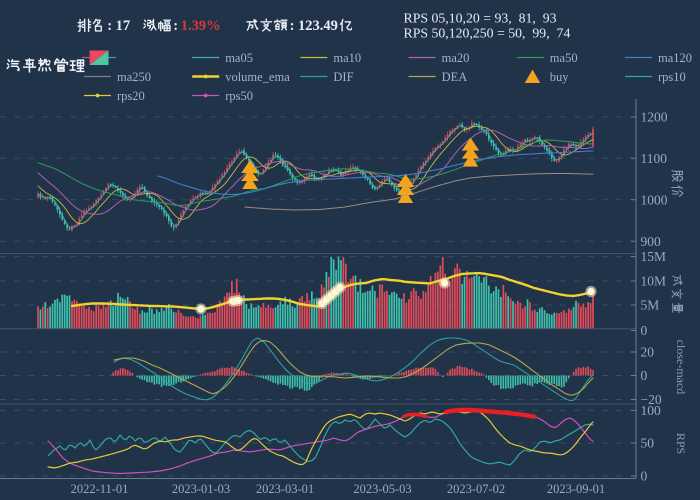  I want to click on svg-text: 2023-05-03, so click(382, 489).